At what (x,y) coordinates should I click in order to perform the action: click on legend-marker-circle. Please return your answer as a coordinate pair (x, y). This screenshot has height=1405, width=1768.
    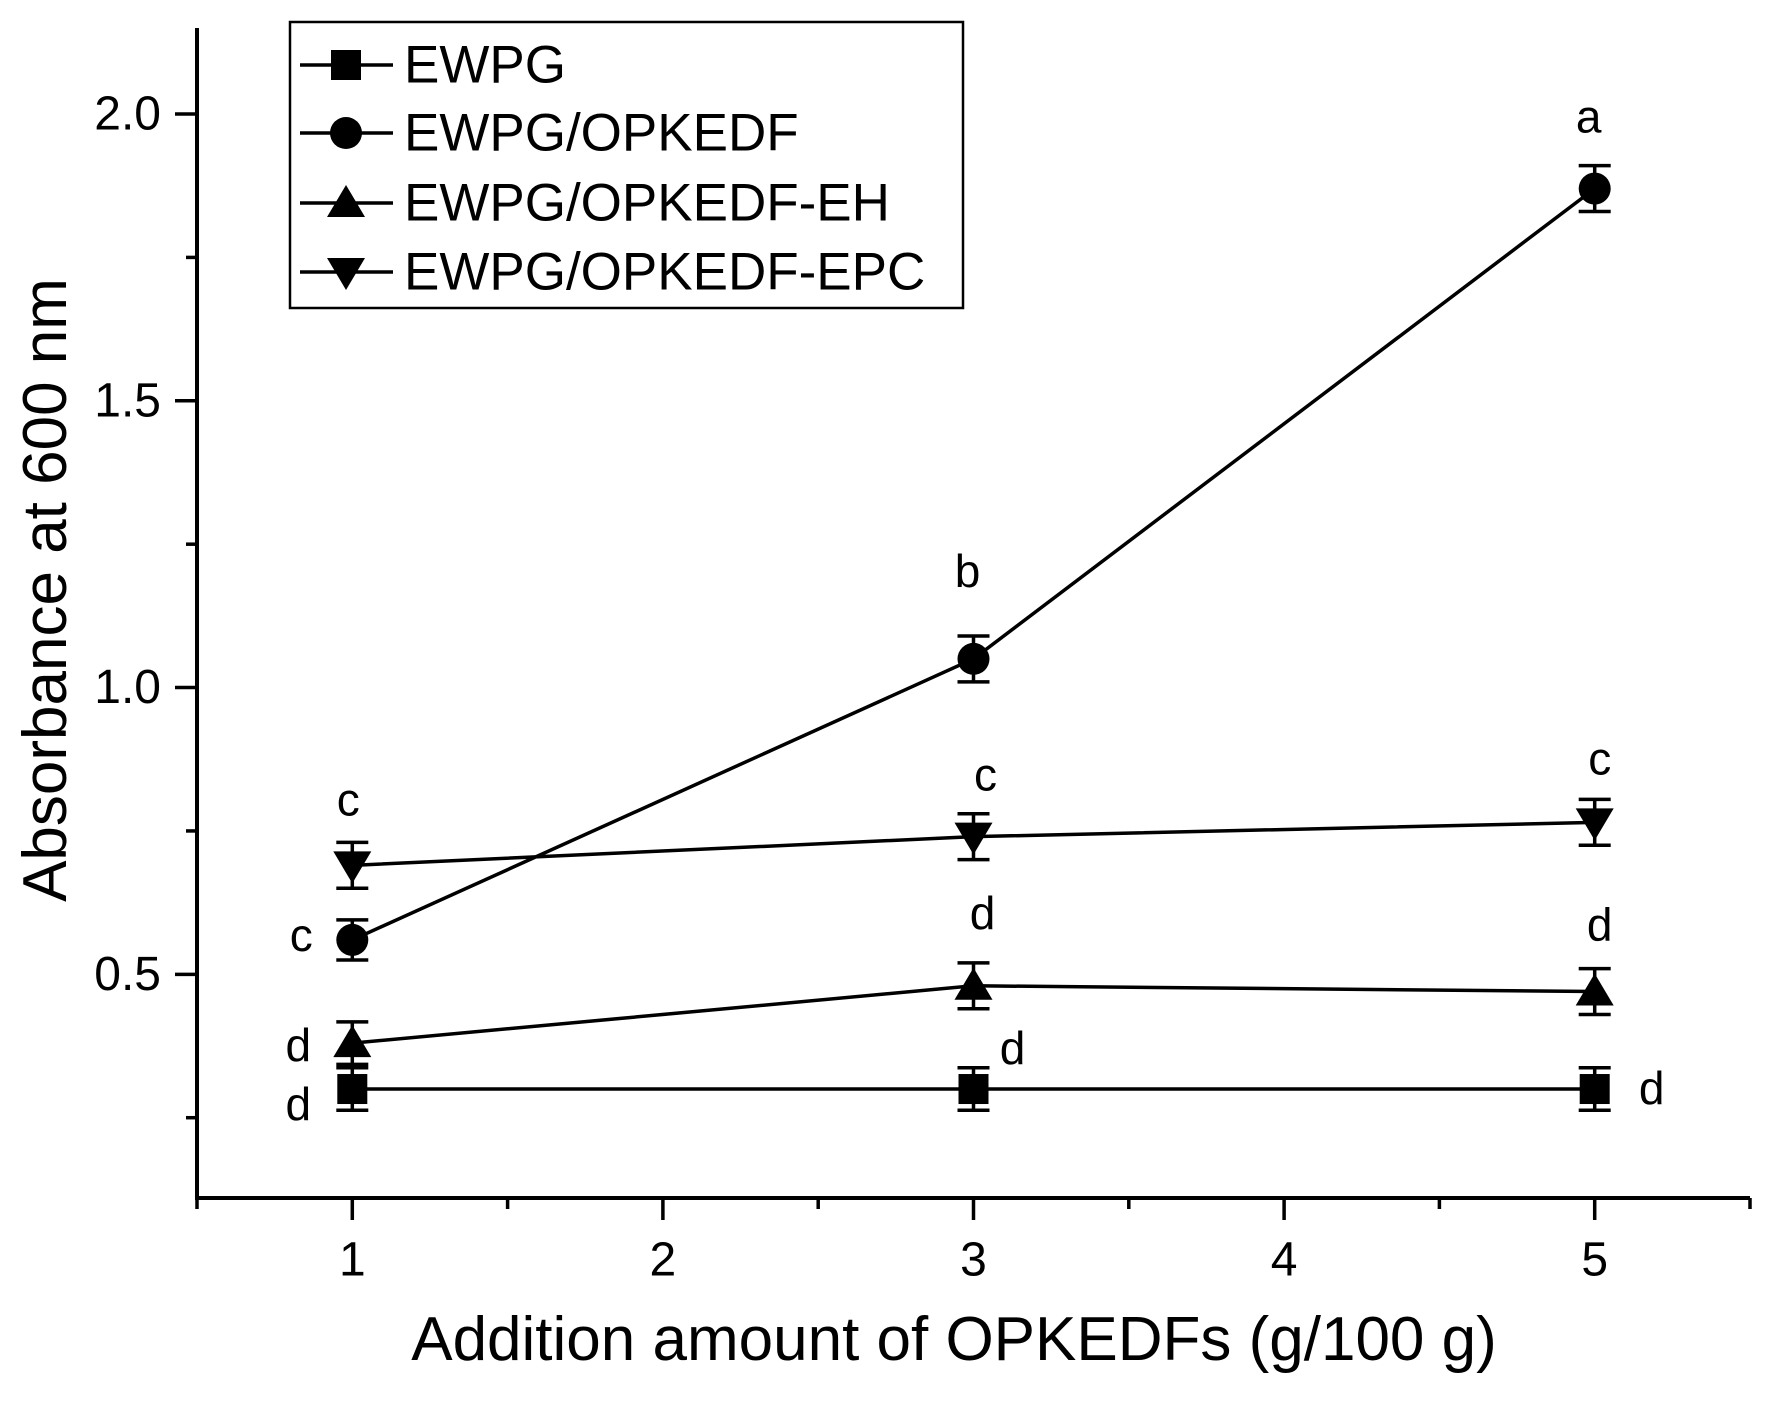
    Looking at the image, I should click on (346, 133).